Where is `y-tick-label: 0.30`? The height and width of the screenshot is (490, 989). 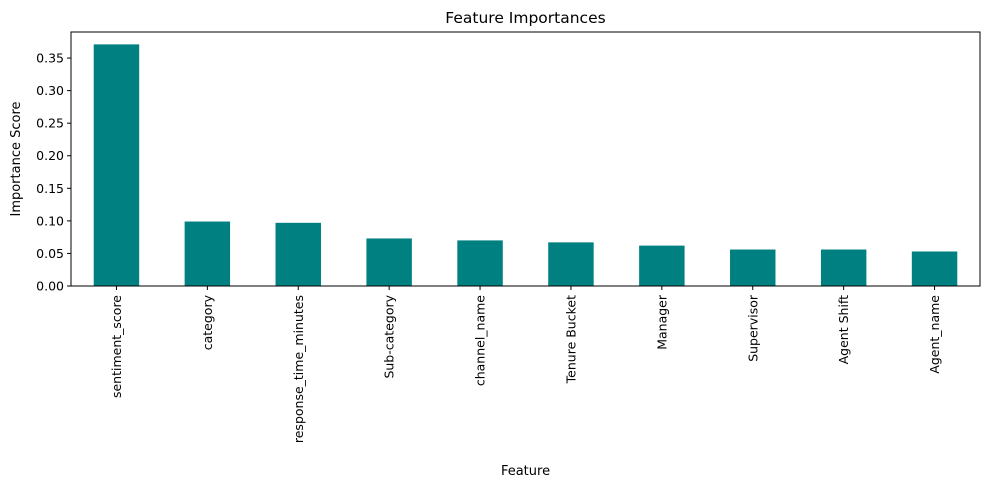 y-tick-label: 0.30 is located at coordinates (50, 90).